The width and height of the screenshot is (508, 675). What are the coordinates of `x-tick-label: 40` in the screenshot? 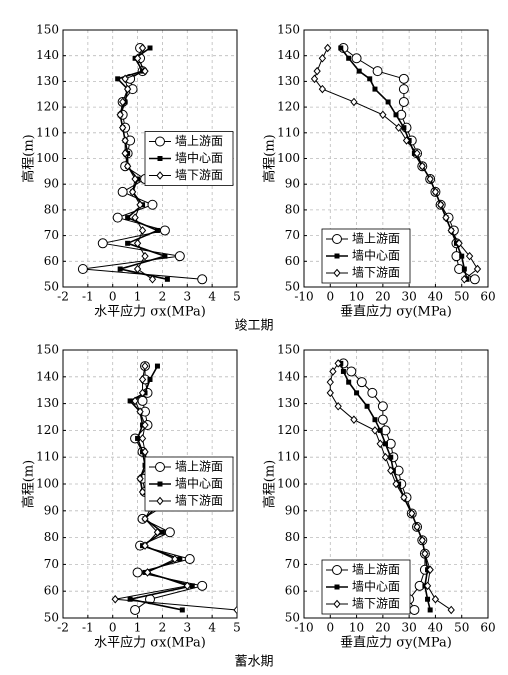 It's located at (435, 297).